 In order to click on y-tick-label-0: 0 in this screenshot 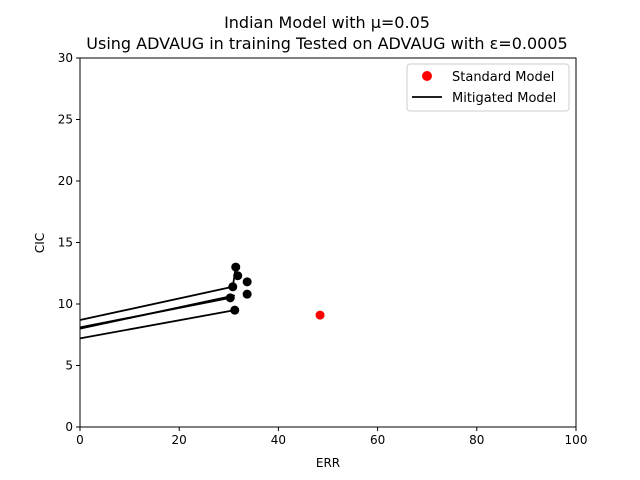, I will do `click(69, 427)`.